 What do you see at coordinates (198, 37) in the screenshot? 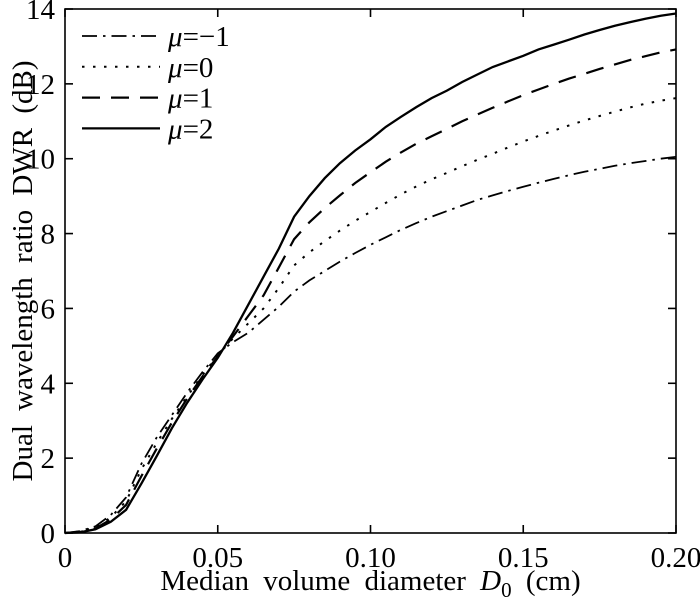
I see `legend-label: μ=−1` at bounding box center [198, 37].